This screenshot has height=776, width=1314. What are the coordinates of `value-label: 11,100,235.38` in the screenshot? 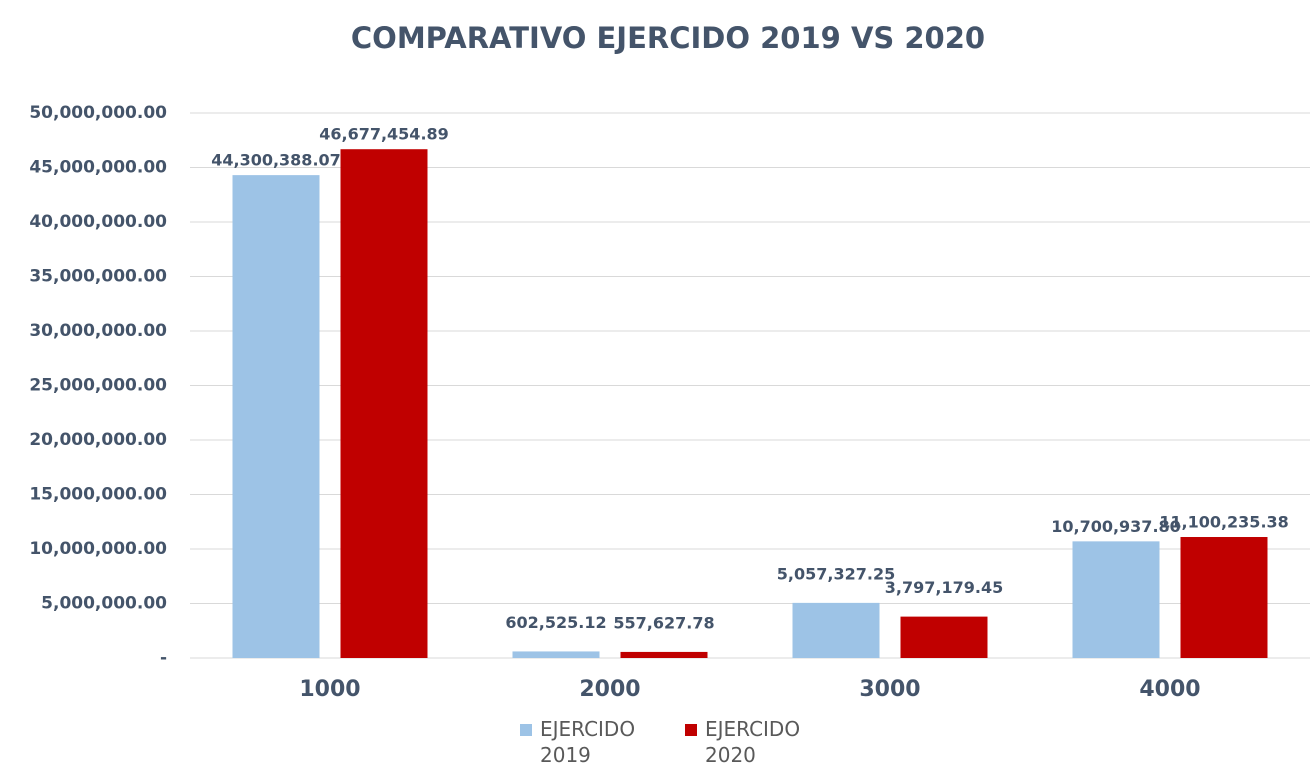 It's located at (1224, 522).